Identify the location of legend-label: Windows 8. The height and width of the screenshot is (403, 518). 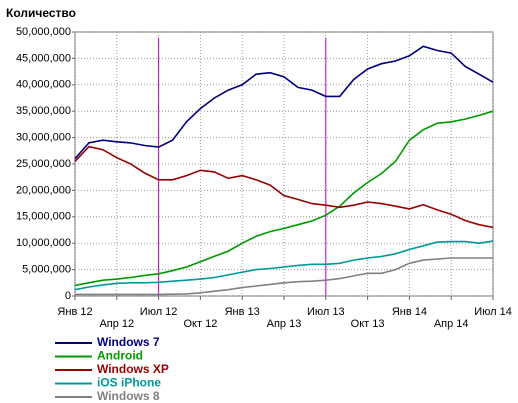
(128, 396).